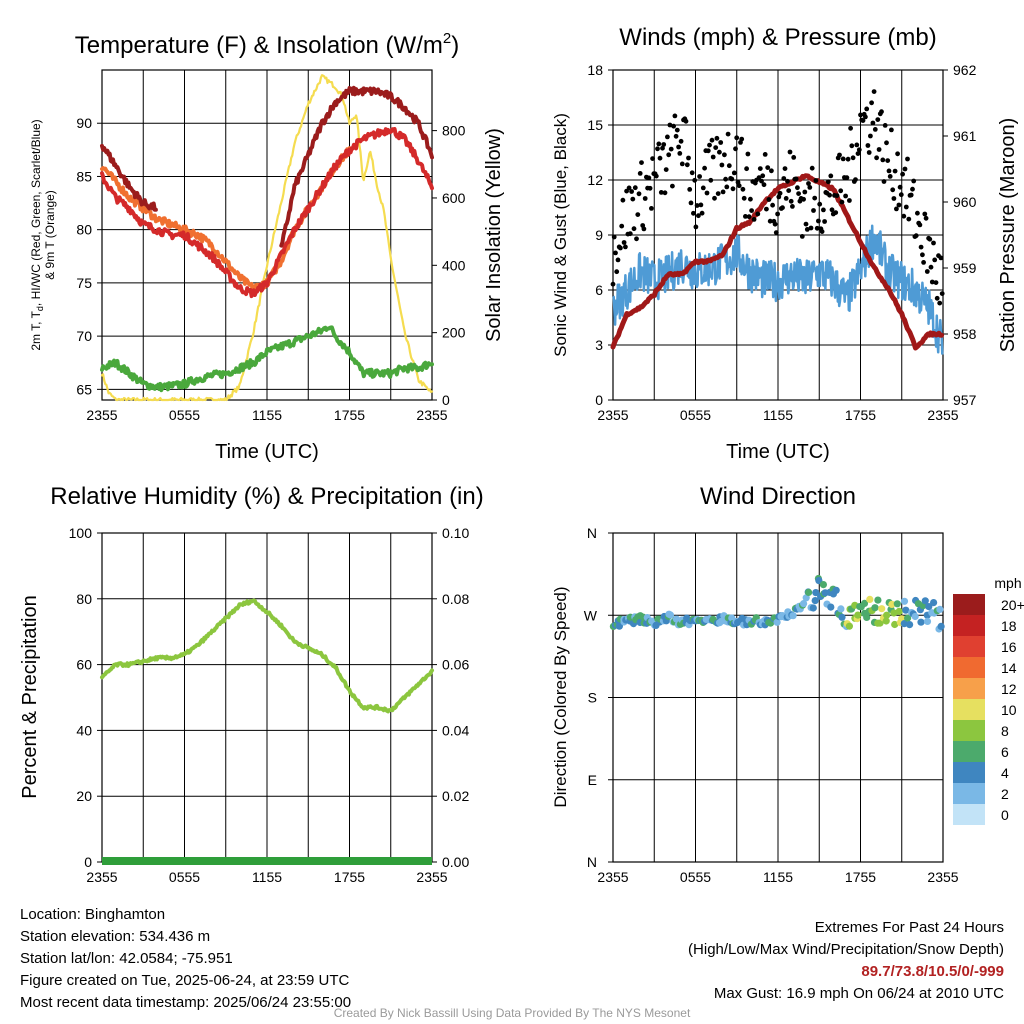 This screenshot has width=1024, height=1024. What do you see at coordinates (455, 533) in the screenshot?
I see `y2-tick-label: 0.10` at bounding box center [455, 533].